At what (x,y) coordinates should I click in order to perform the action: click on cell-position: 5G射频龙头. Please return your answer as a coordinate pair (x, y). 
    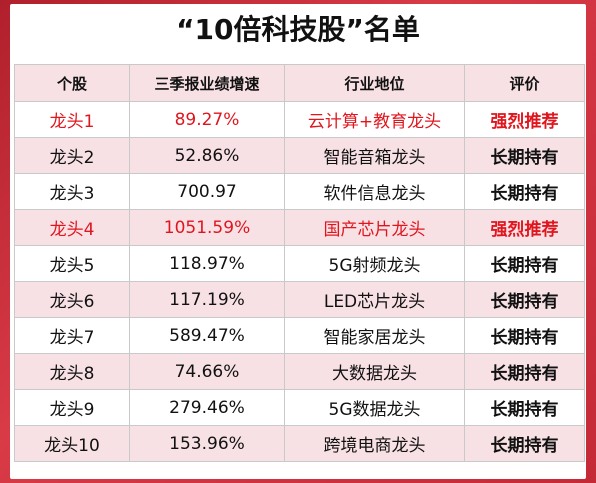
    Looking at the image, I should click on (374, 263).